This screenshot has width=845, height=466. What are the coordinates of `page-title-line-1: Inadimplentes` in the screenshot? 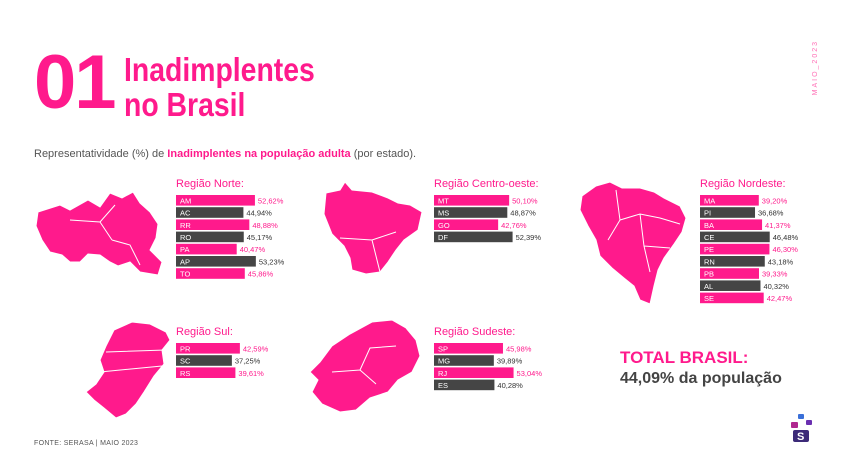 It's located at (219, 69).